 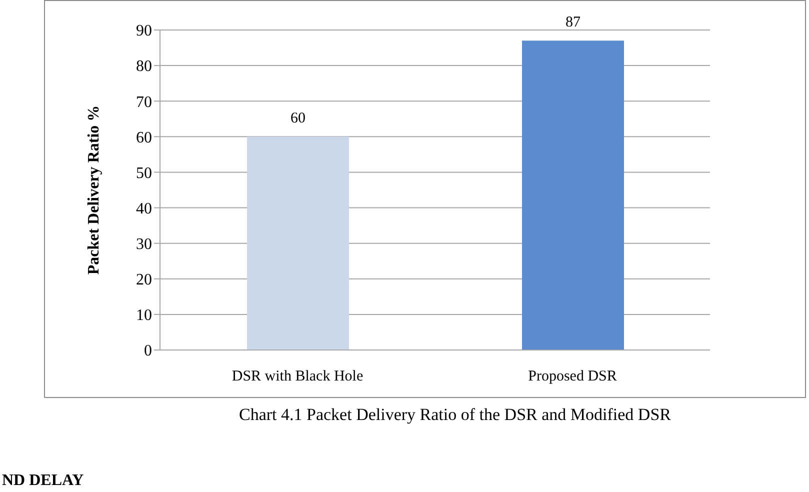 I want to click on y-axis-title: Packet Delivery Ratio %, so click(x=94, y=190).